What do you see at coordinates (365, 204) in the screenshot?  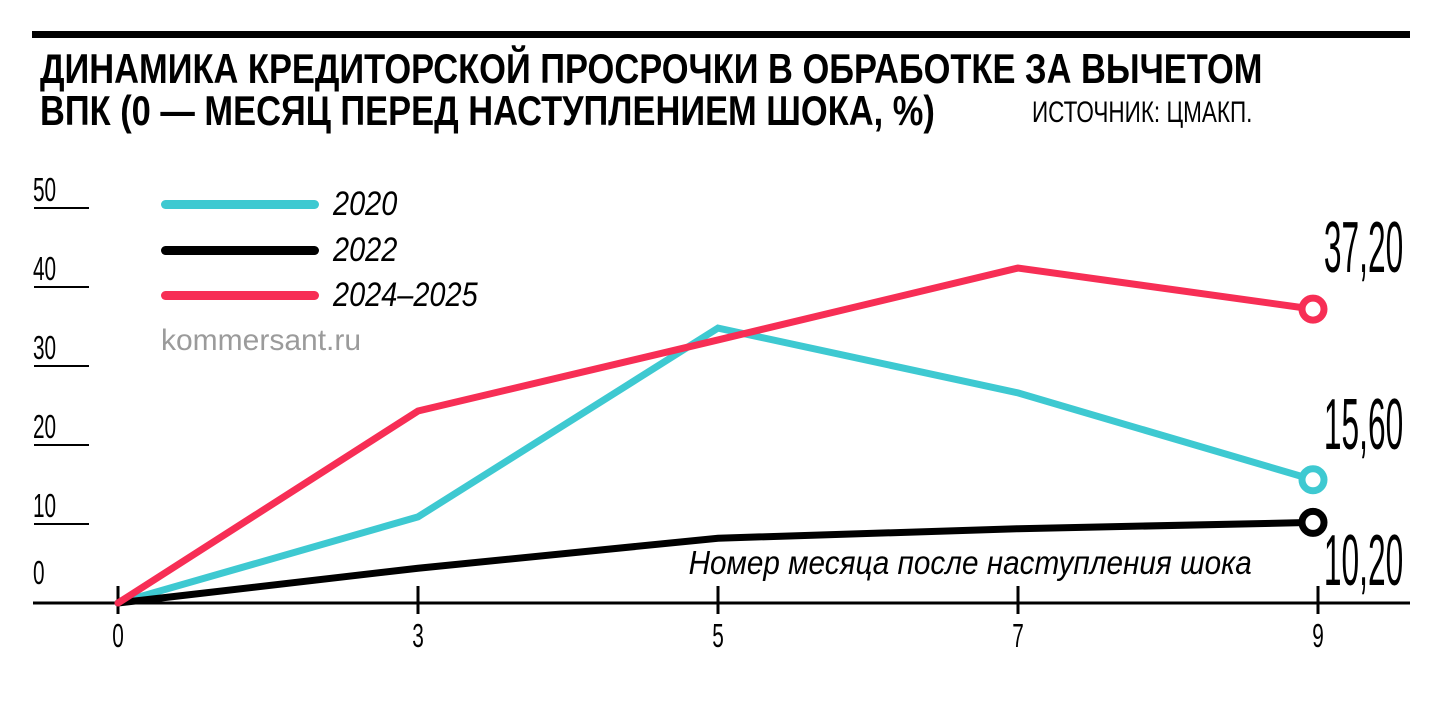 I see `legend-label-2020: 2020` at bounding box center [365, 204].